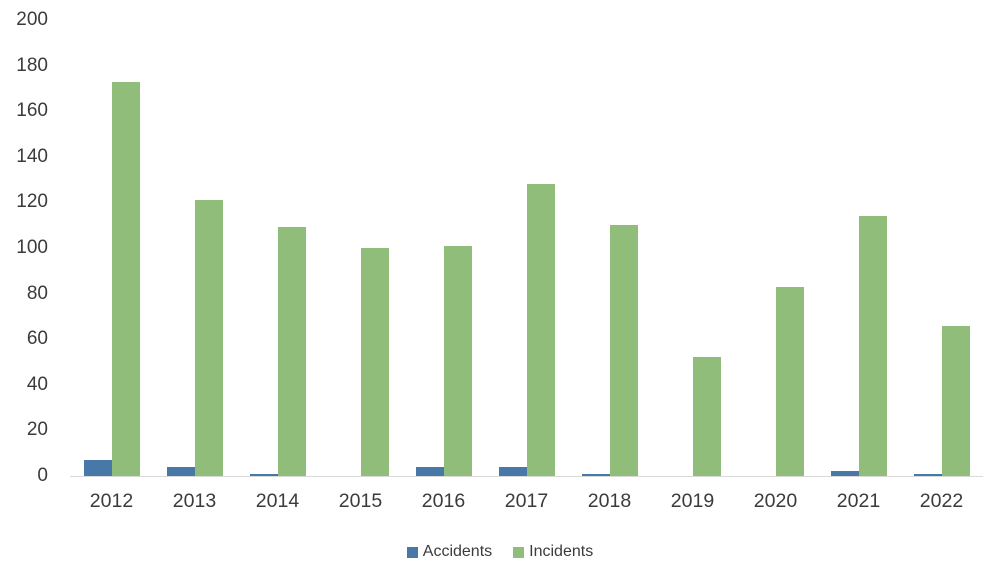  I want to click on bar-accidents-2014, so click(263, 474).